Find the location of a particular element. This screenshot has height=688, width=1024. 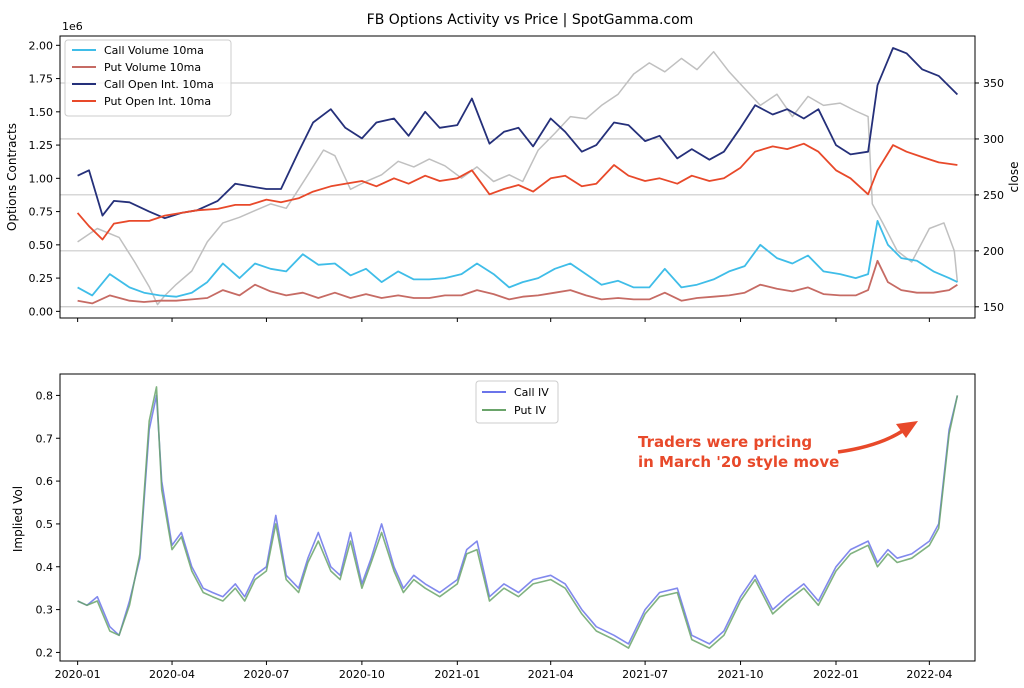

annotation-line-2: in March '20 style move is located at coordinates (738, 462).